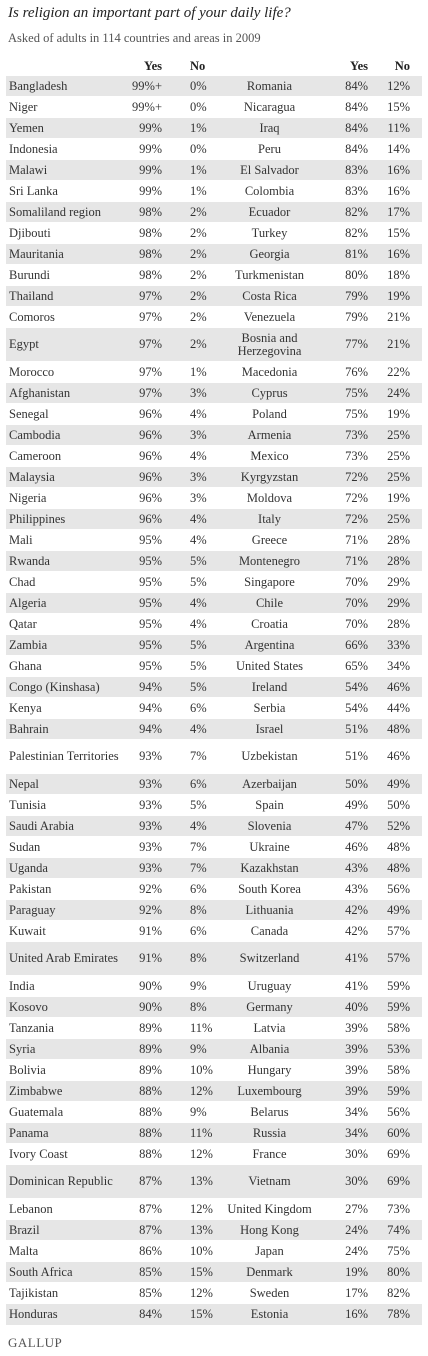 The height and width of the screenshot is (1356, 428). I want to click on country-left: Congo (Kinshasa), so click(54, 686).